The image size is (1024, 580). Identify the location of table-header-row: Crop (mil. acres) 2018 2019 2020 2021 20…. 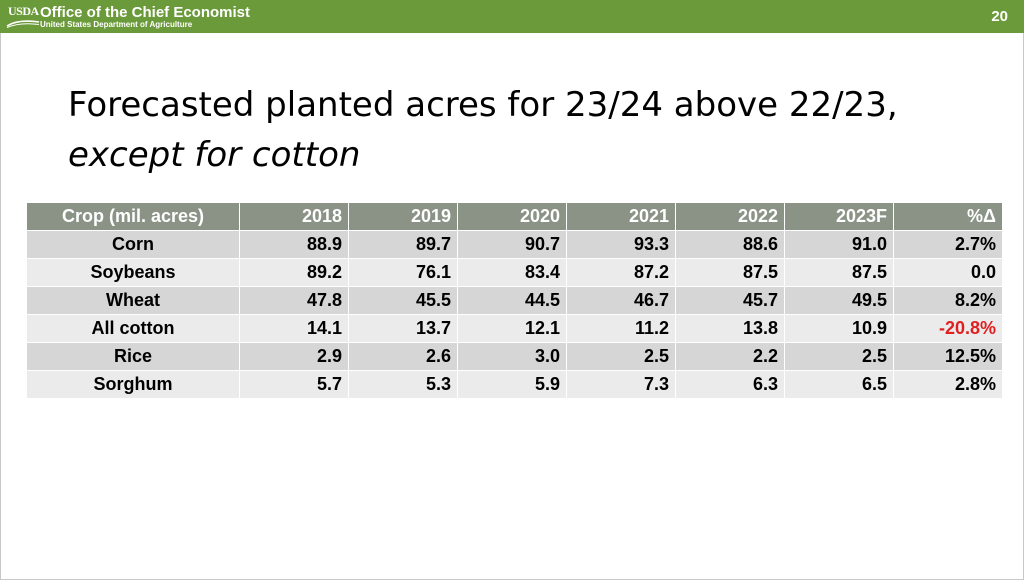
(514, 216).